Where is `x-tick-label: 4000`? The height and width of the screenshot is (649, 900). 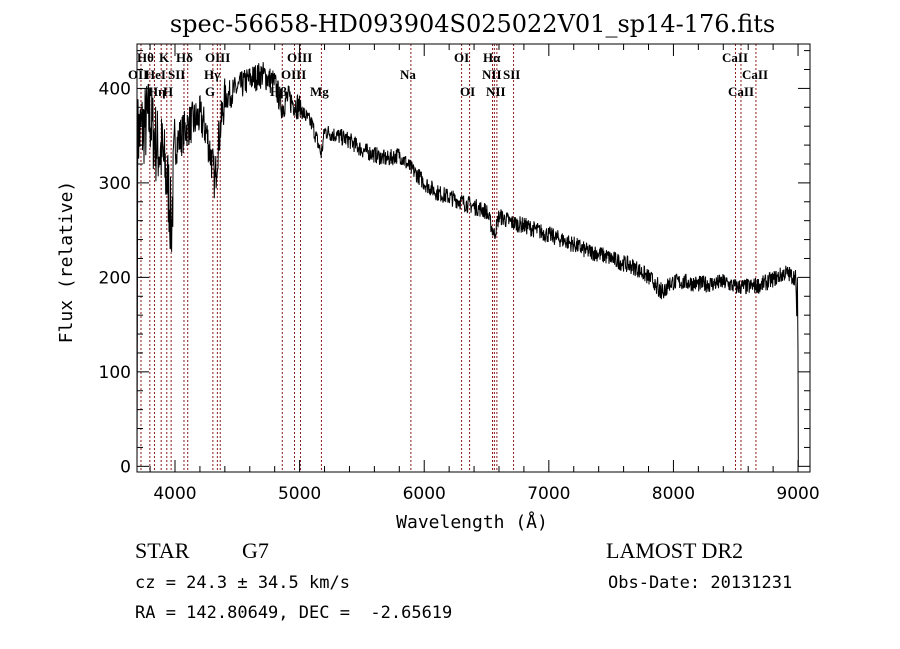
x-tick-label: 4000 is located at coordinates (174, 494).